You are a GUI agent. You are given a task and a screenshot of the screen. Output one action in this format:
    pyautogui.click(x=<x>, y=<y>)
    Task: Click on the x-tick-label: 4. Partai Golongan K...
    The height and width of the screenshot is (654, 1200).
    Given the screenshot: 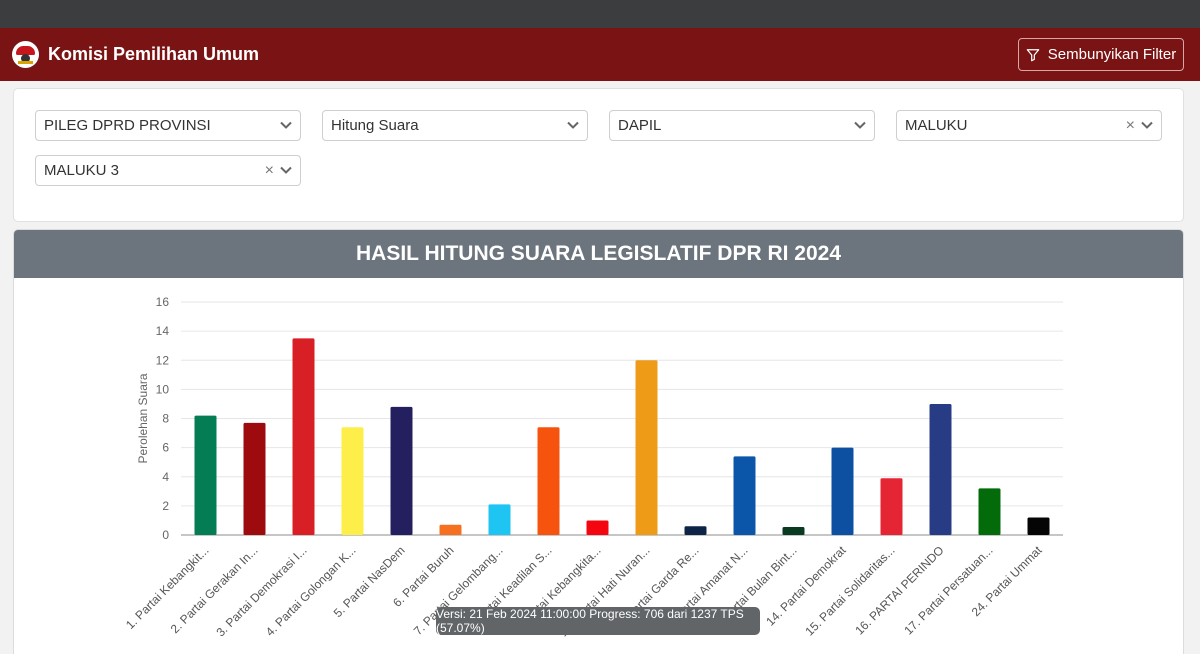 What is the action you would take?
    pyautogui.click(x=311, y=591)
    